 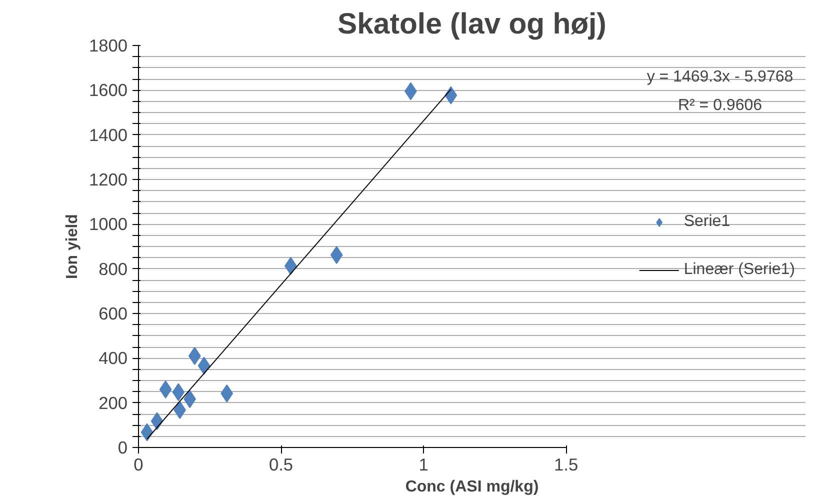 I want to click on legend-label: Serie1, so click(x=707, y=222).